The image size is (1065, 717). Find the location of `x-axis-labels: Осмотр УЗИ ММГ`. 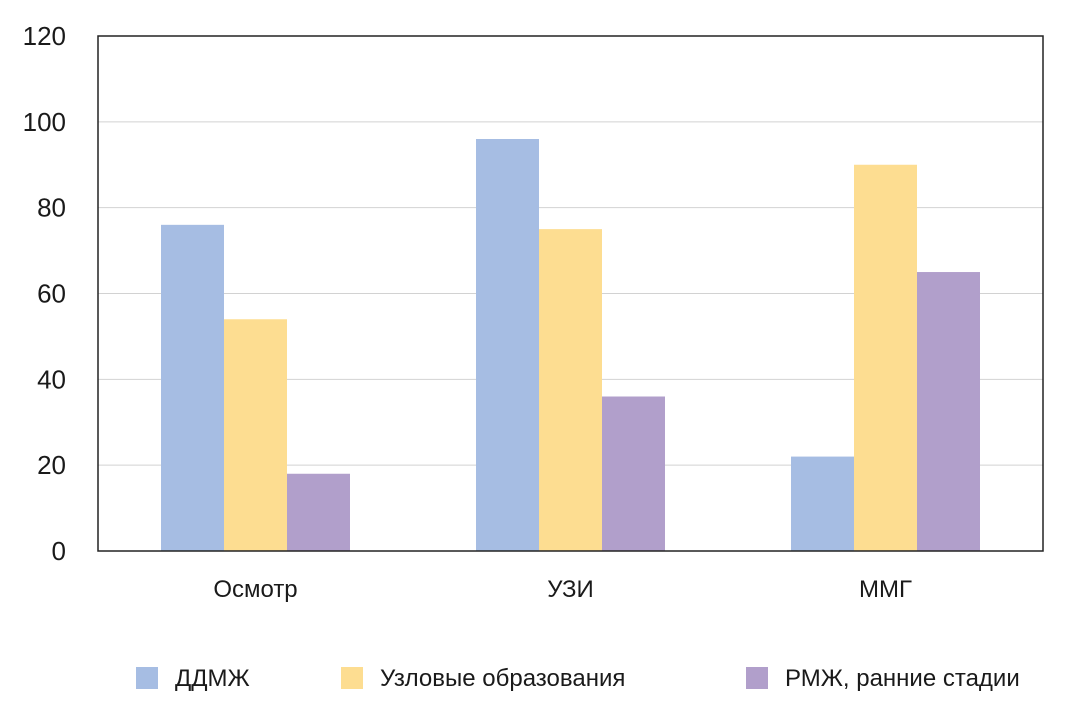

x-axis-labels: Осмотр УЗИ ММГ is located at coordinates (562, 589).